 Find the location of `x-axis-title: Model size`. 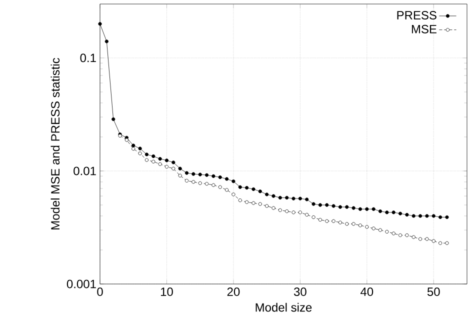

x-axis-title: Model size is located at coordinates (284, 307).